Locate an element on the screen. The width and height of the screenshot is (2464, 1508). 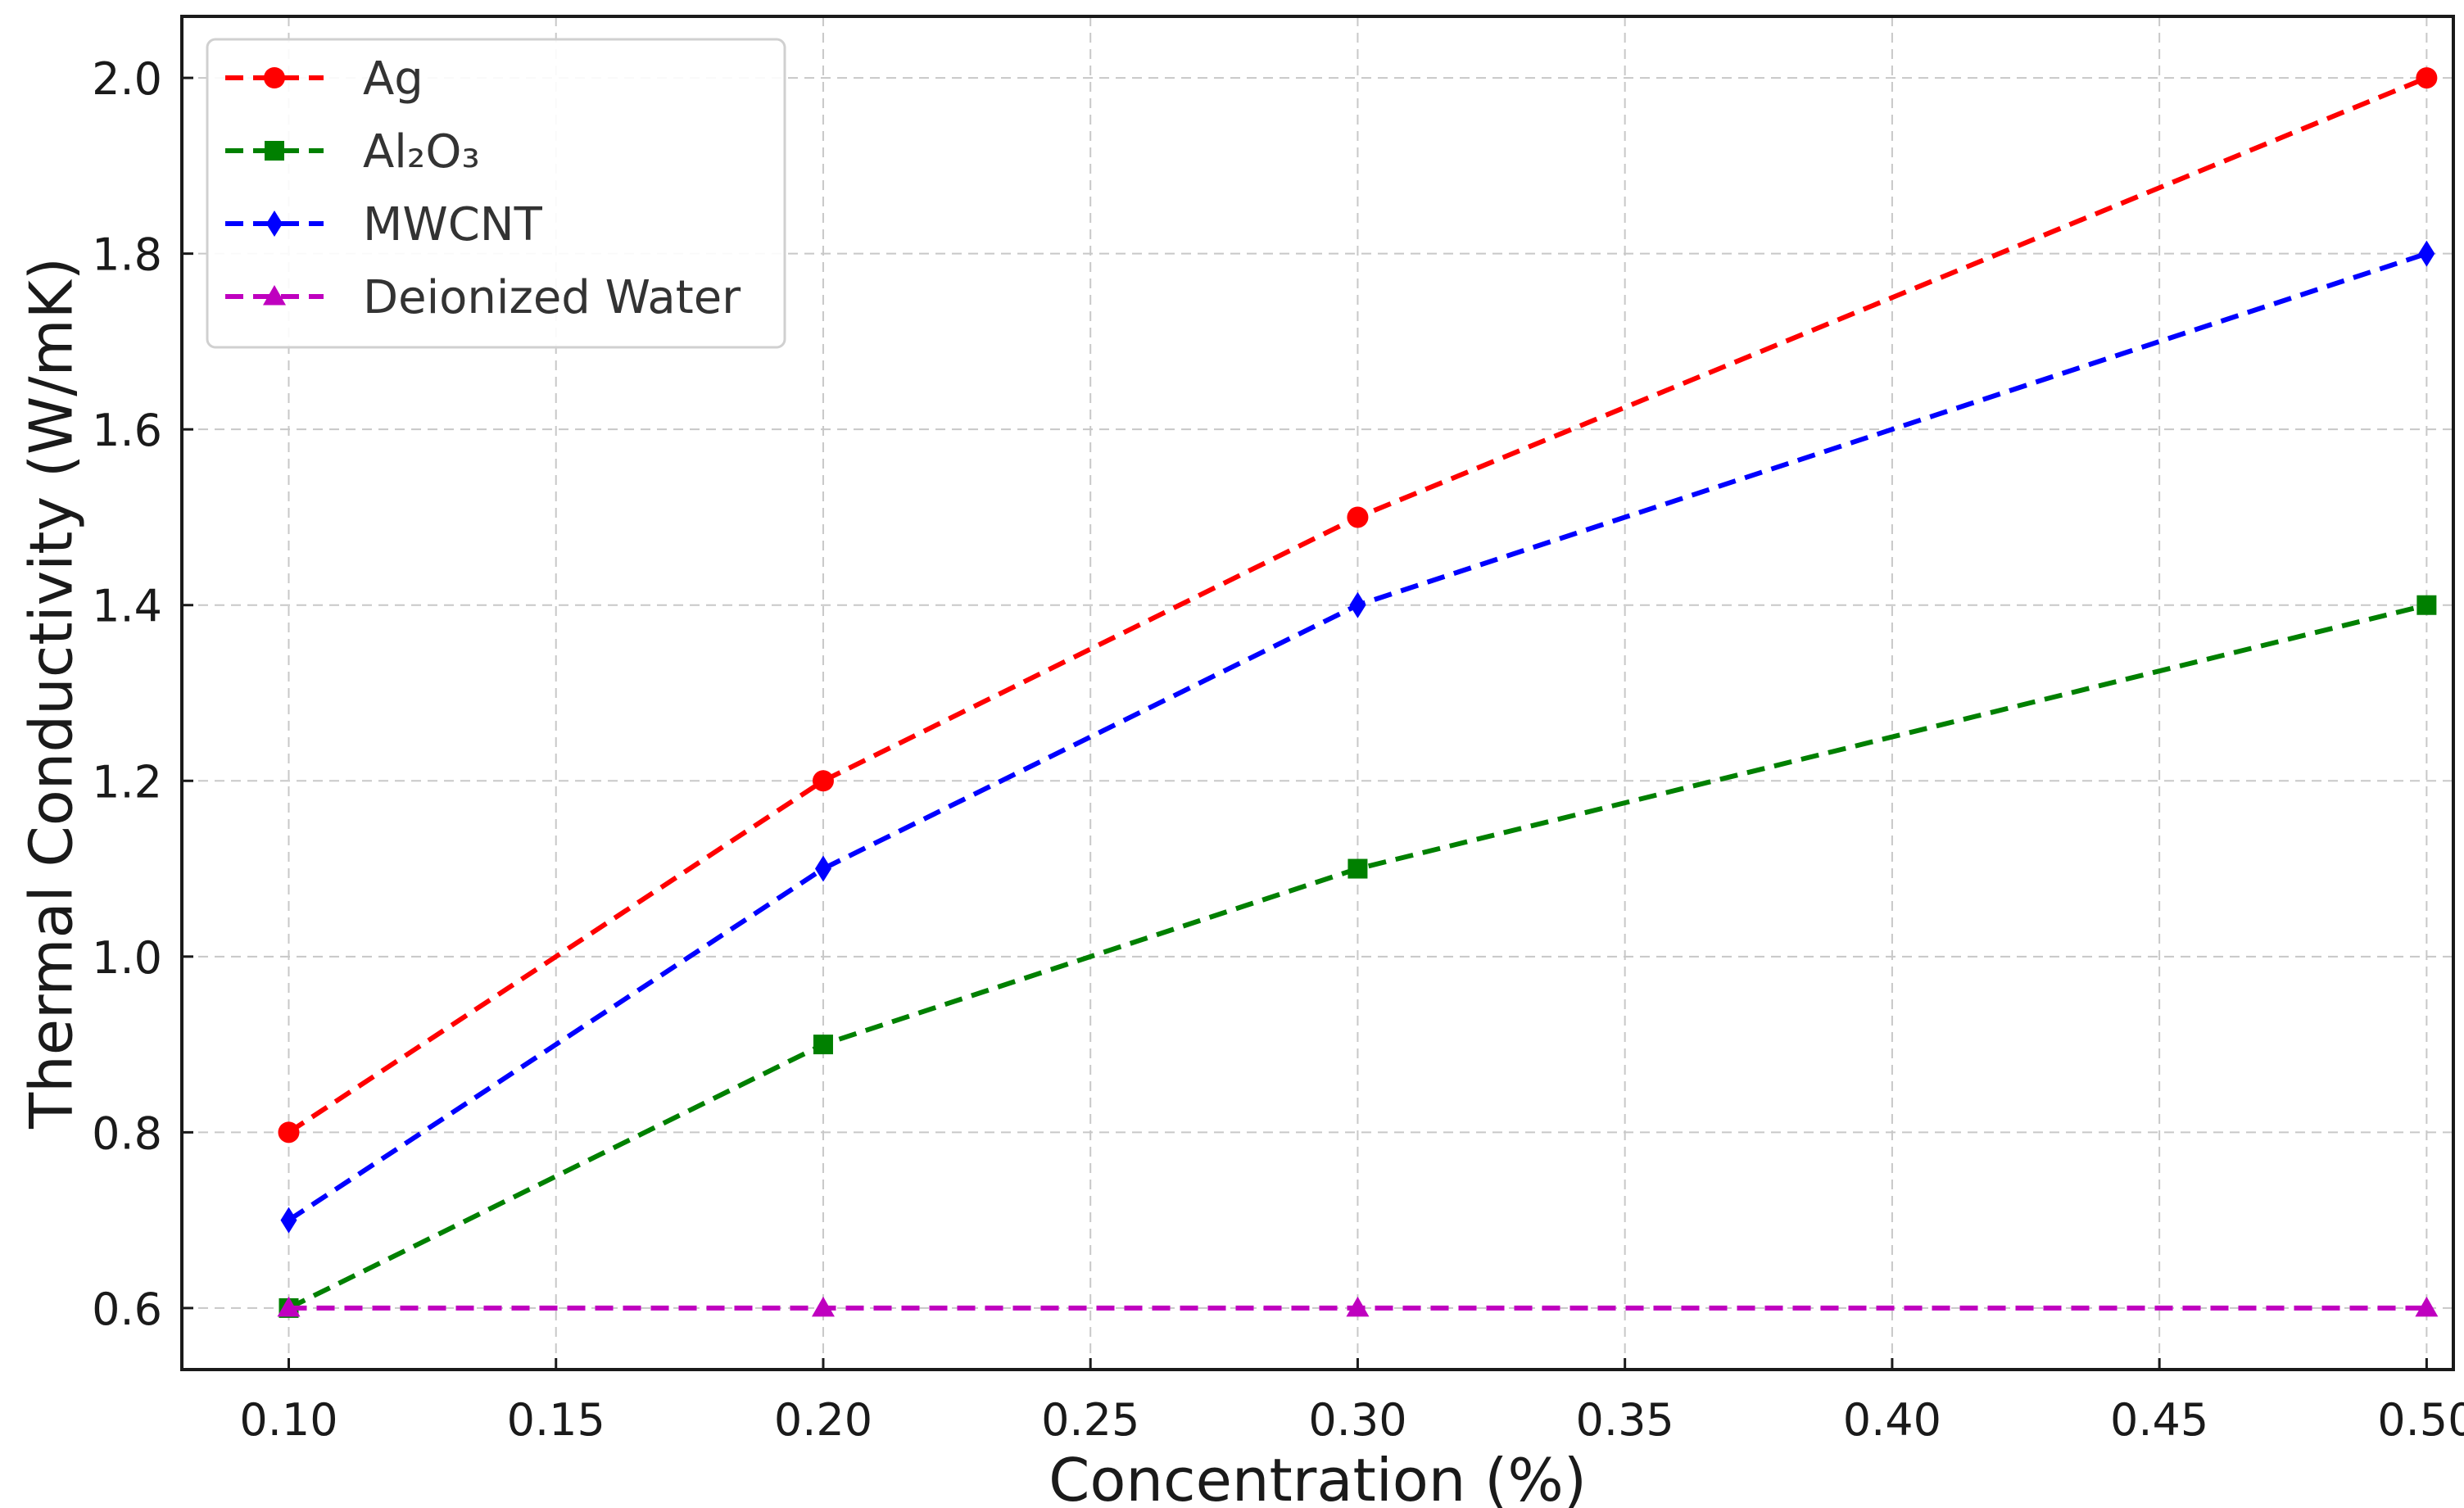
legend-label-mwcnt: MWCNT is located at coordinates (453, 224).